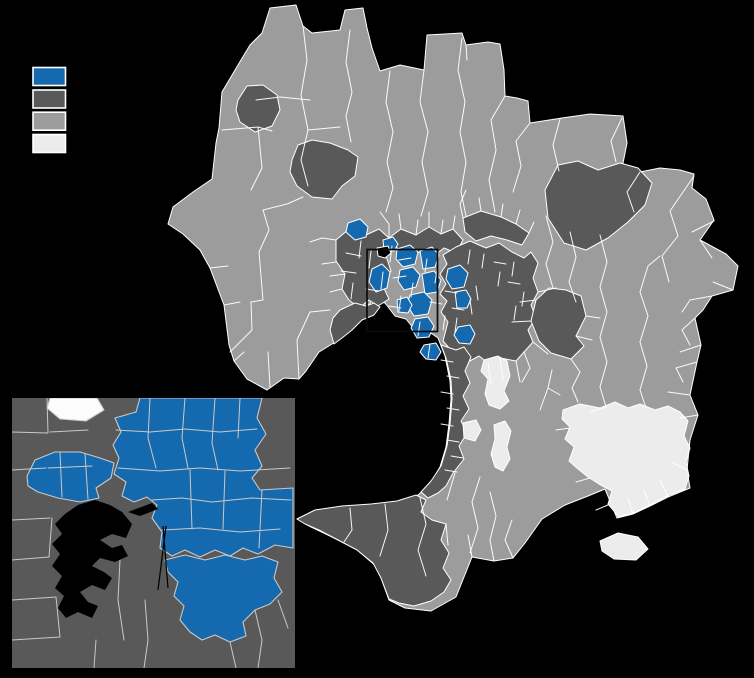 This screenshot has width=754, height=678. I want to click on needle-line, so click(163, 558).